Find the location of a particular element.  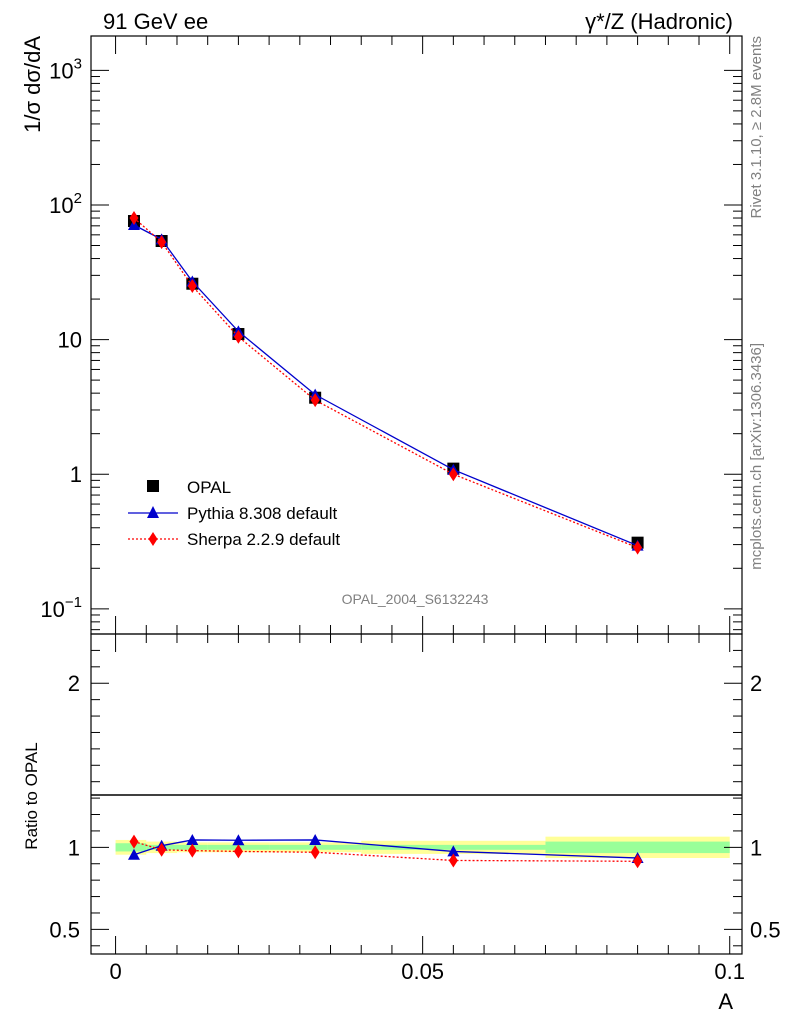

top-y-tick-label: 10⁻¹ is located at coordinates (61, 608).